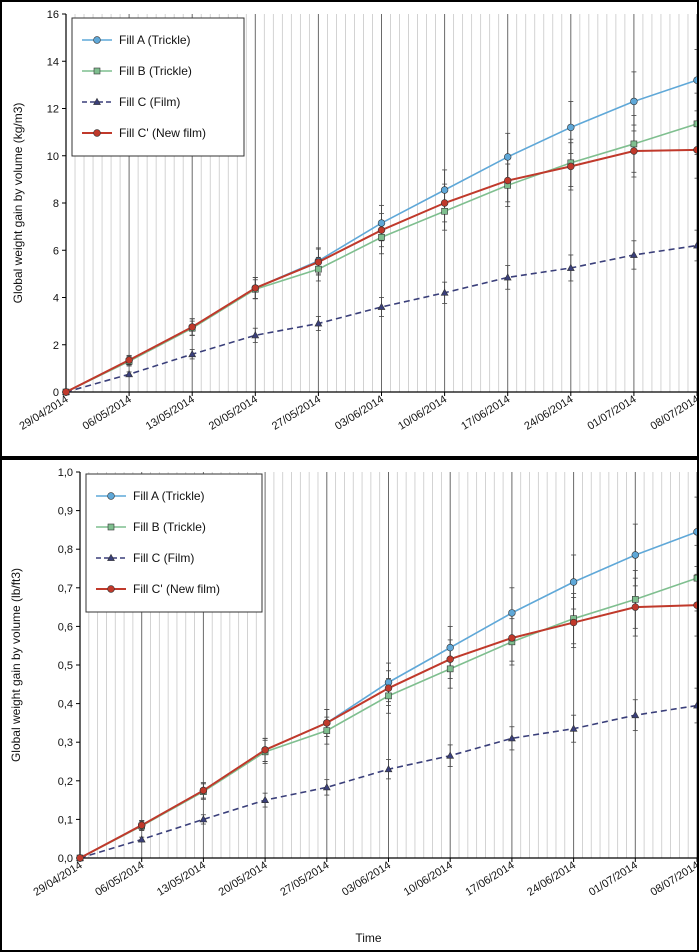 This screenshot has height=952, width=699. I want to click on y-axis-title: Global weight gain by volume (kg/m3), so click(18, 203).